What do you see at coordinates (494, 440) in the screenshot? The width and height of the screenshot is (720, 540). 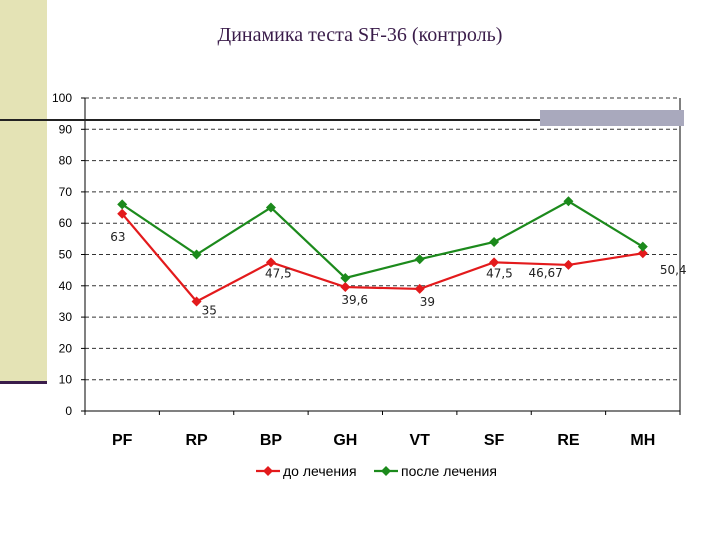 I see `x-tick-label: SF` at bounding box center [494, 440].